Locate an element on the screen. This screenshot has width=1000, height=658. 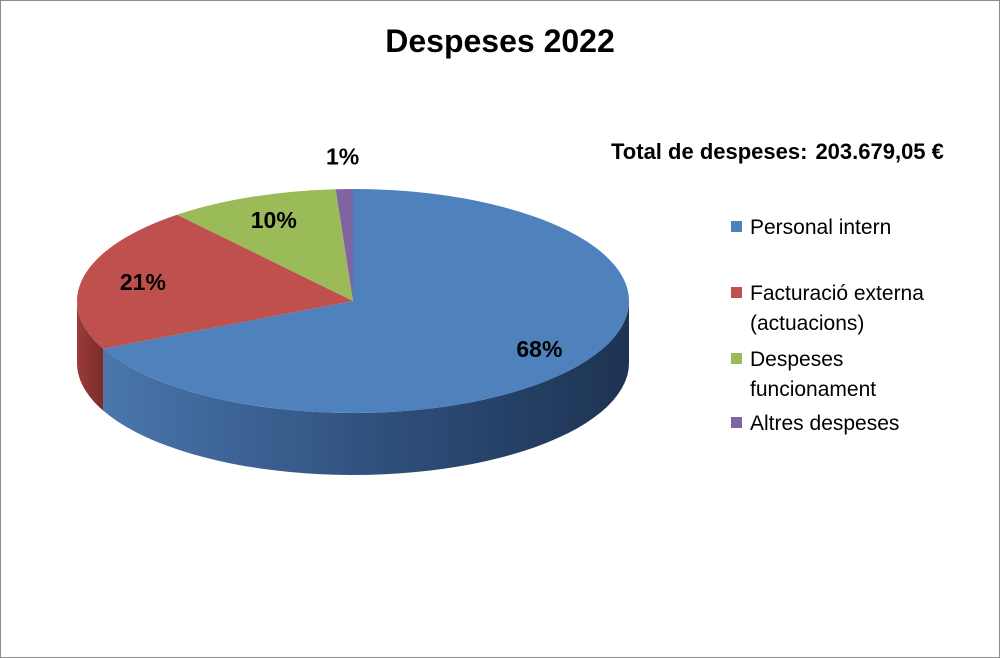
legend-item-altres-despeses: Altres despeses is located at coordinates (830, 424).